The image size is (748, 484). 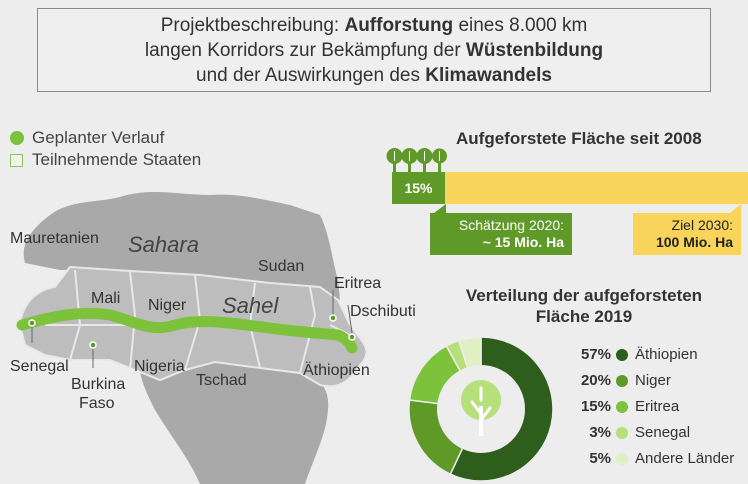 I want to click on donut-legend-label: Eritrea, so click(x=657, y=406).